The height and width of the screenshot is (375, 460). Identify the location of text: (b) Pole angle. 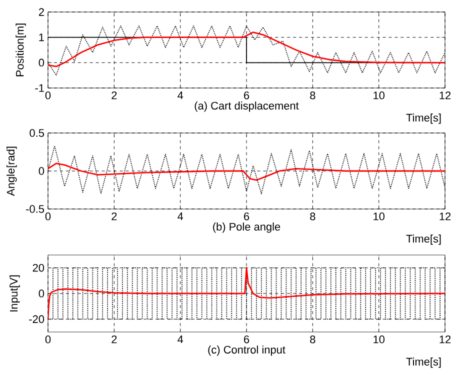
(246, 227).